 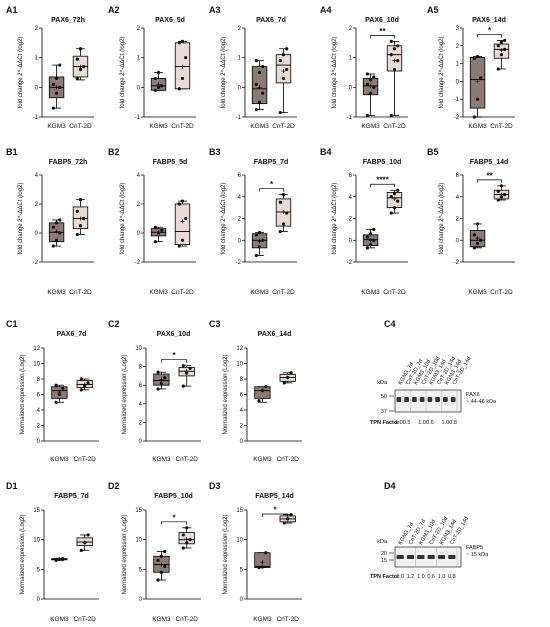 What do you see at coordinates (68, 162) in the screenshot?
I see `panel-title: FABP5_72h` at bounding box center [68, 162].